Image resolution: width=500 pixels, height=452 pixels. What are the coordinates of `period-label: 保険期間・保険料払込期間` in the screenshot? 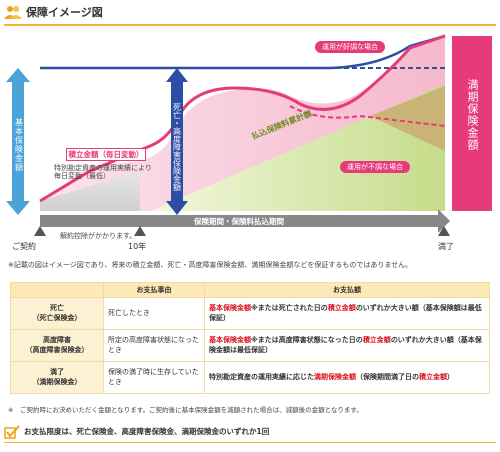 It's located at (239, 221).